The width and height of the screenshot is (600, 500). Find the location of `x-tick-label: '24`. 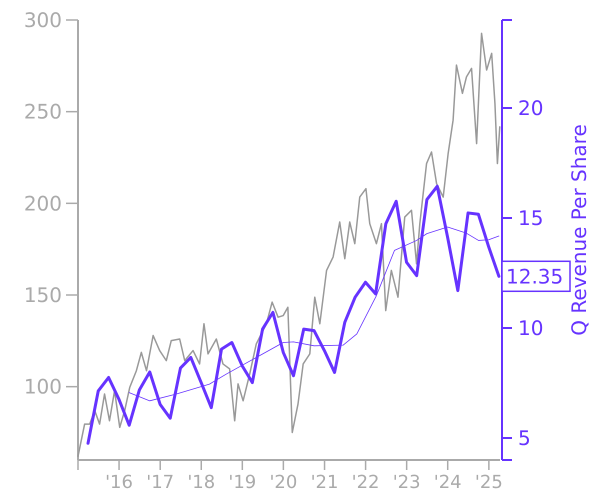

x-tick-label: '24 is located at coordinates (448, 482).